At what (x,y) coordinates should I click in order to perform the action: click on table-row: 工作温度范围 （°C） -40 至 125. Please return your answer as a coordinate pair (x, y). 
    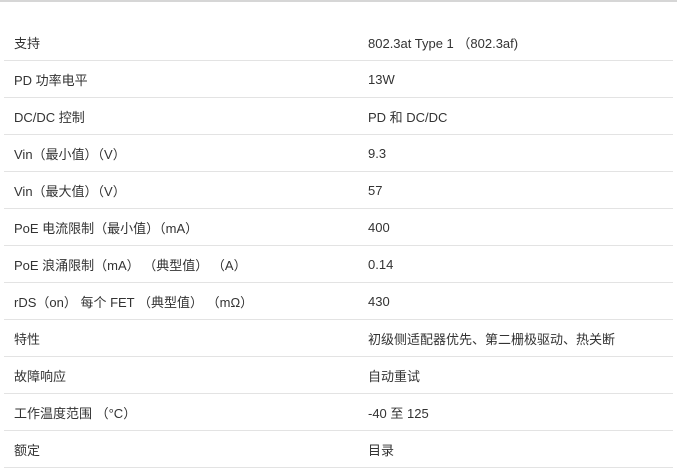
    Looking at the image, I should click on (338, 412).